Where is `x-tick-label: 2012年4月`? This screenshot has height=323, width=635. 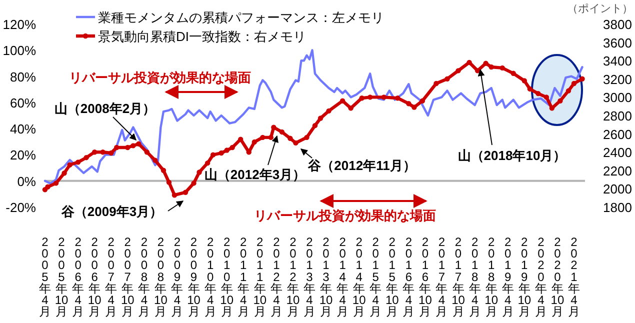
x-tick-label: 2012年4月 is located at coordinates (276, 277).